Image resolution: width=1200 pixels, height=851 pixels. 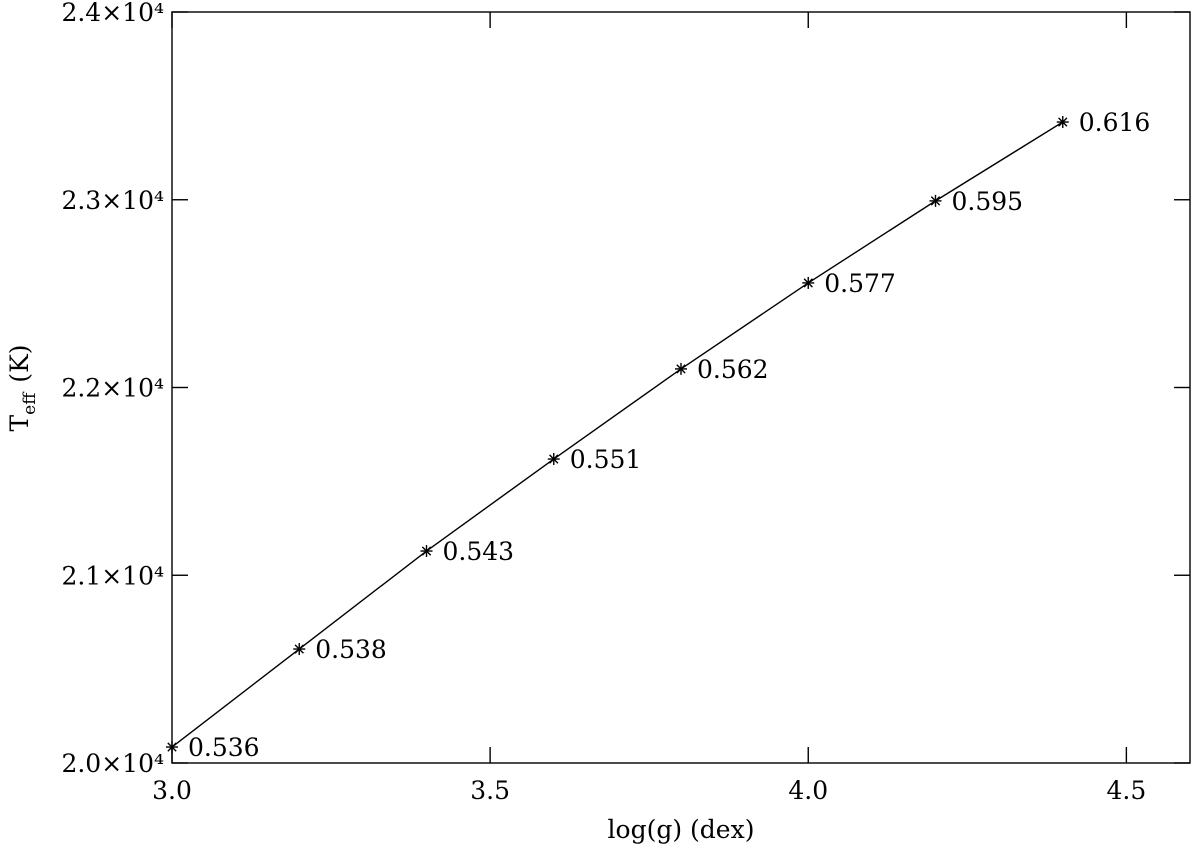 What do you see at coordinates (1126, 790) in the screenshot?
I see `x-tick-label: 4.5` at bounding box center [1126, 790].